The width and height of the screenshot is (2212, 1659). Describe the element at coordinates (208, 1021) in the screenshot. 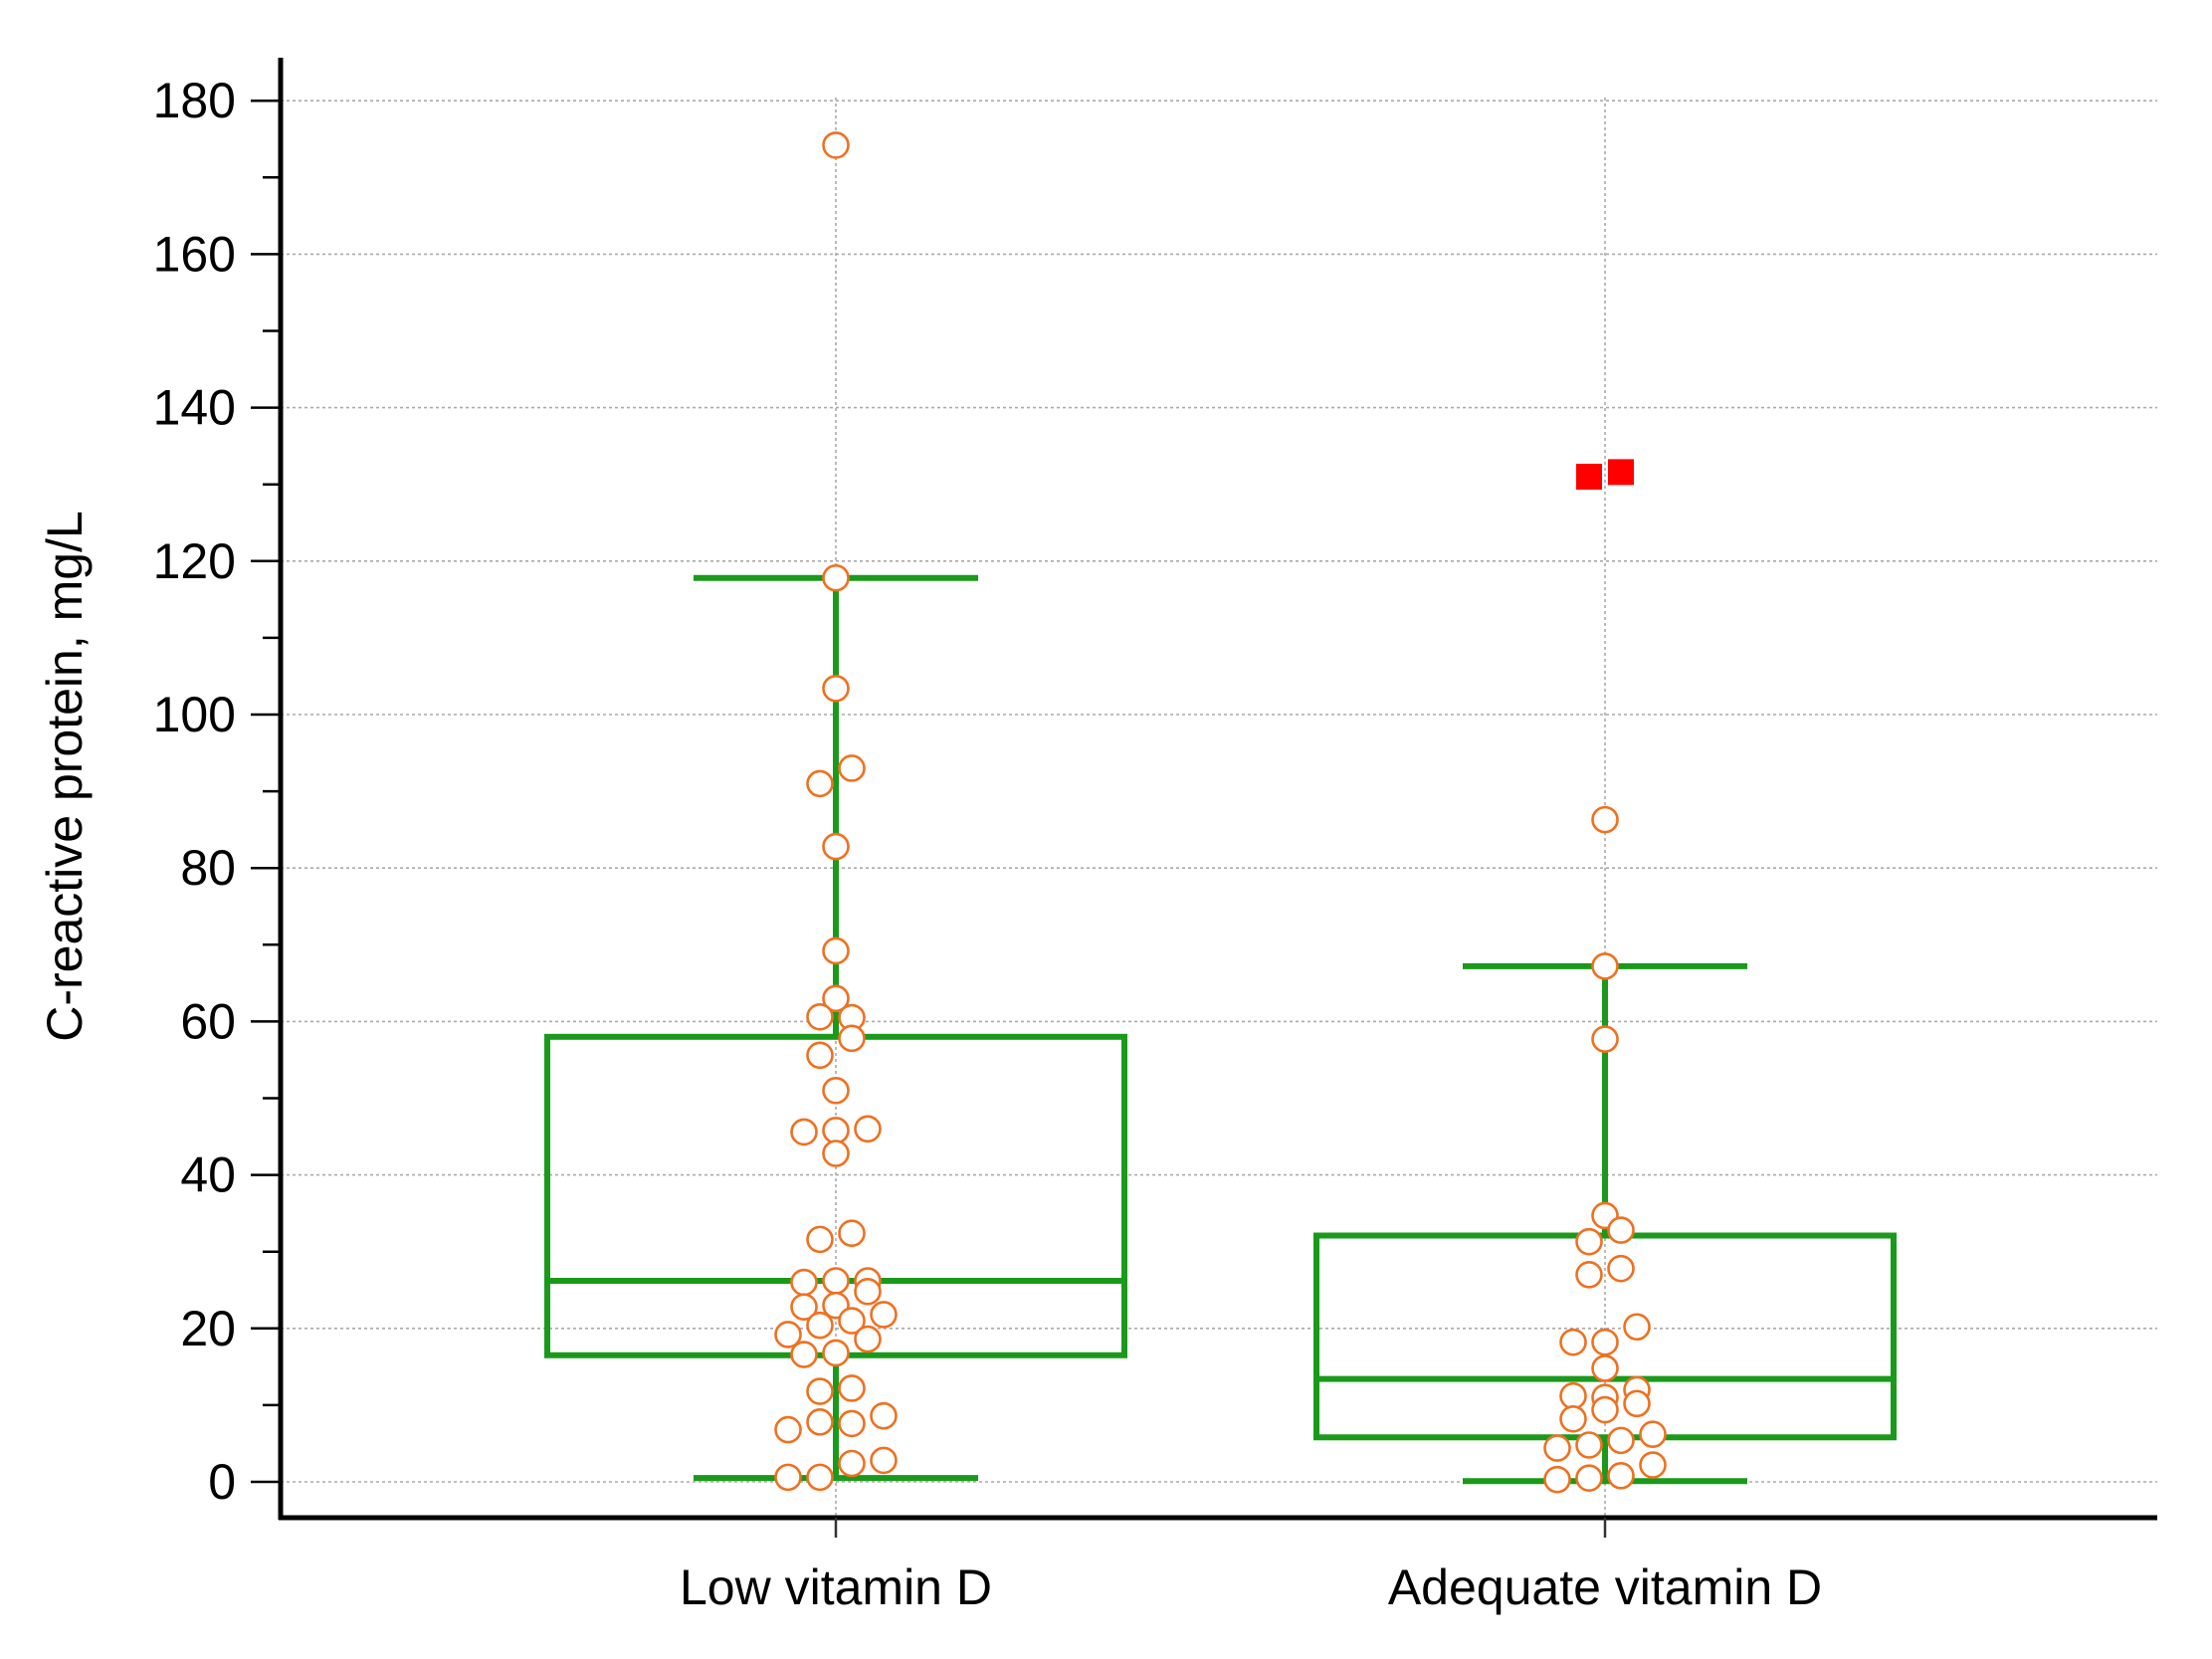

I see `y-tick-label-60: 60` at that location.